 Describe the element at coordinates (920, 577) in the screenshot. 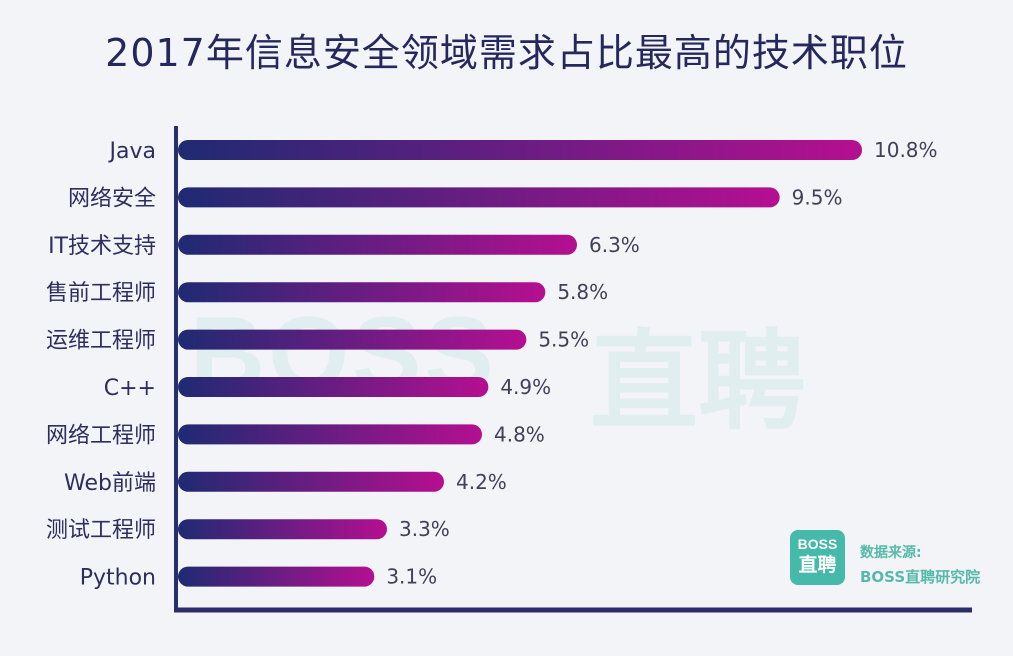

I see `source-name: BOSS直聘研究院` at that location.